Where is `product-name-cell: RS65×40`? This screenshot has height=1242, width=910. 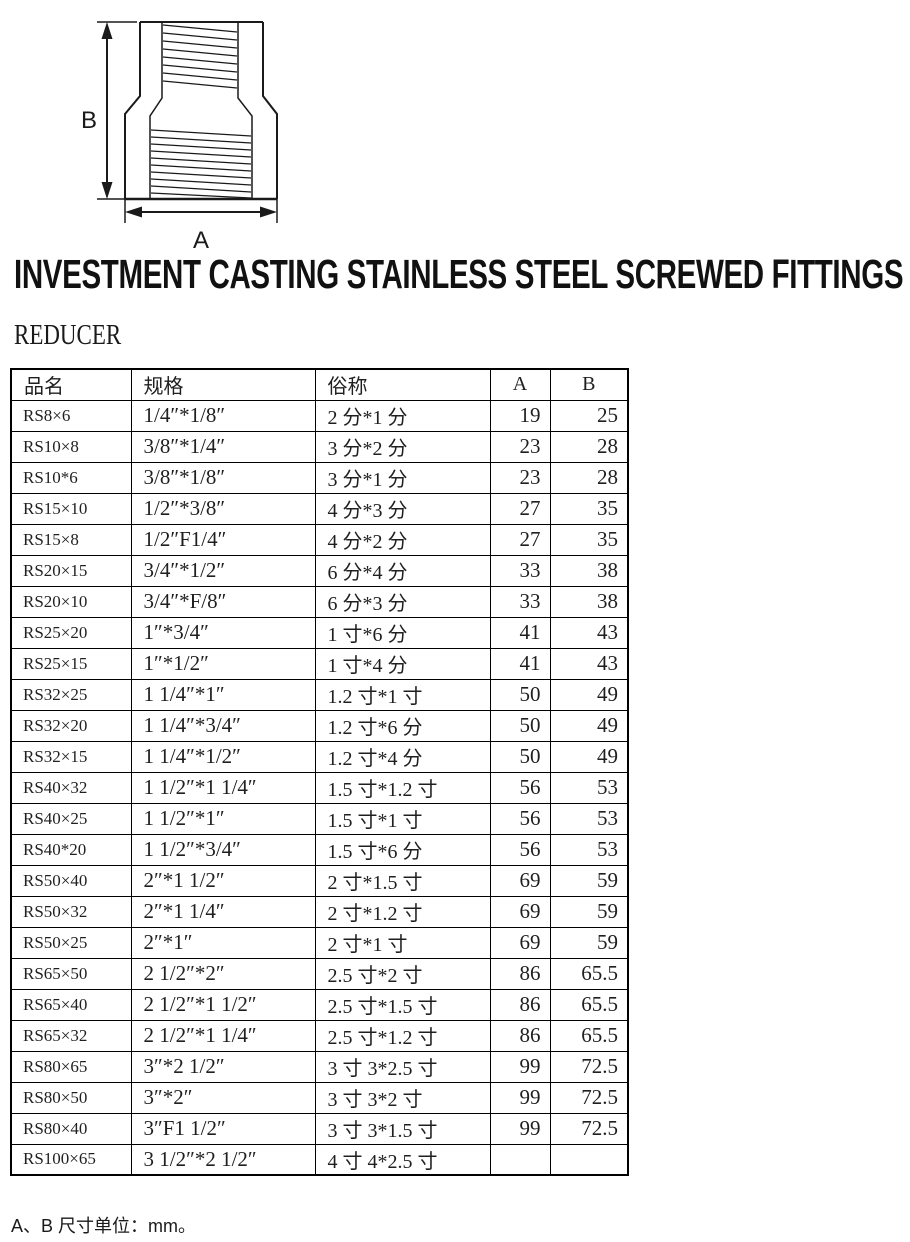 product-name-cell: RS65×40 is located at coordinates (71, 1004).